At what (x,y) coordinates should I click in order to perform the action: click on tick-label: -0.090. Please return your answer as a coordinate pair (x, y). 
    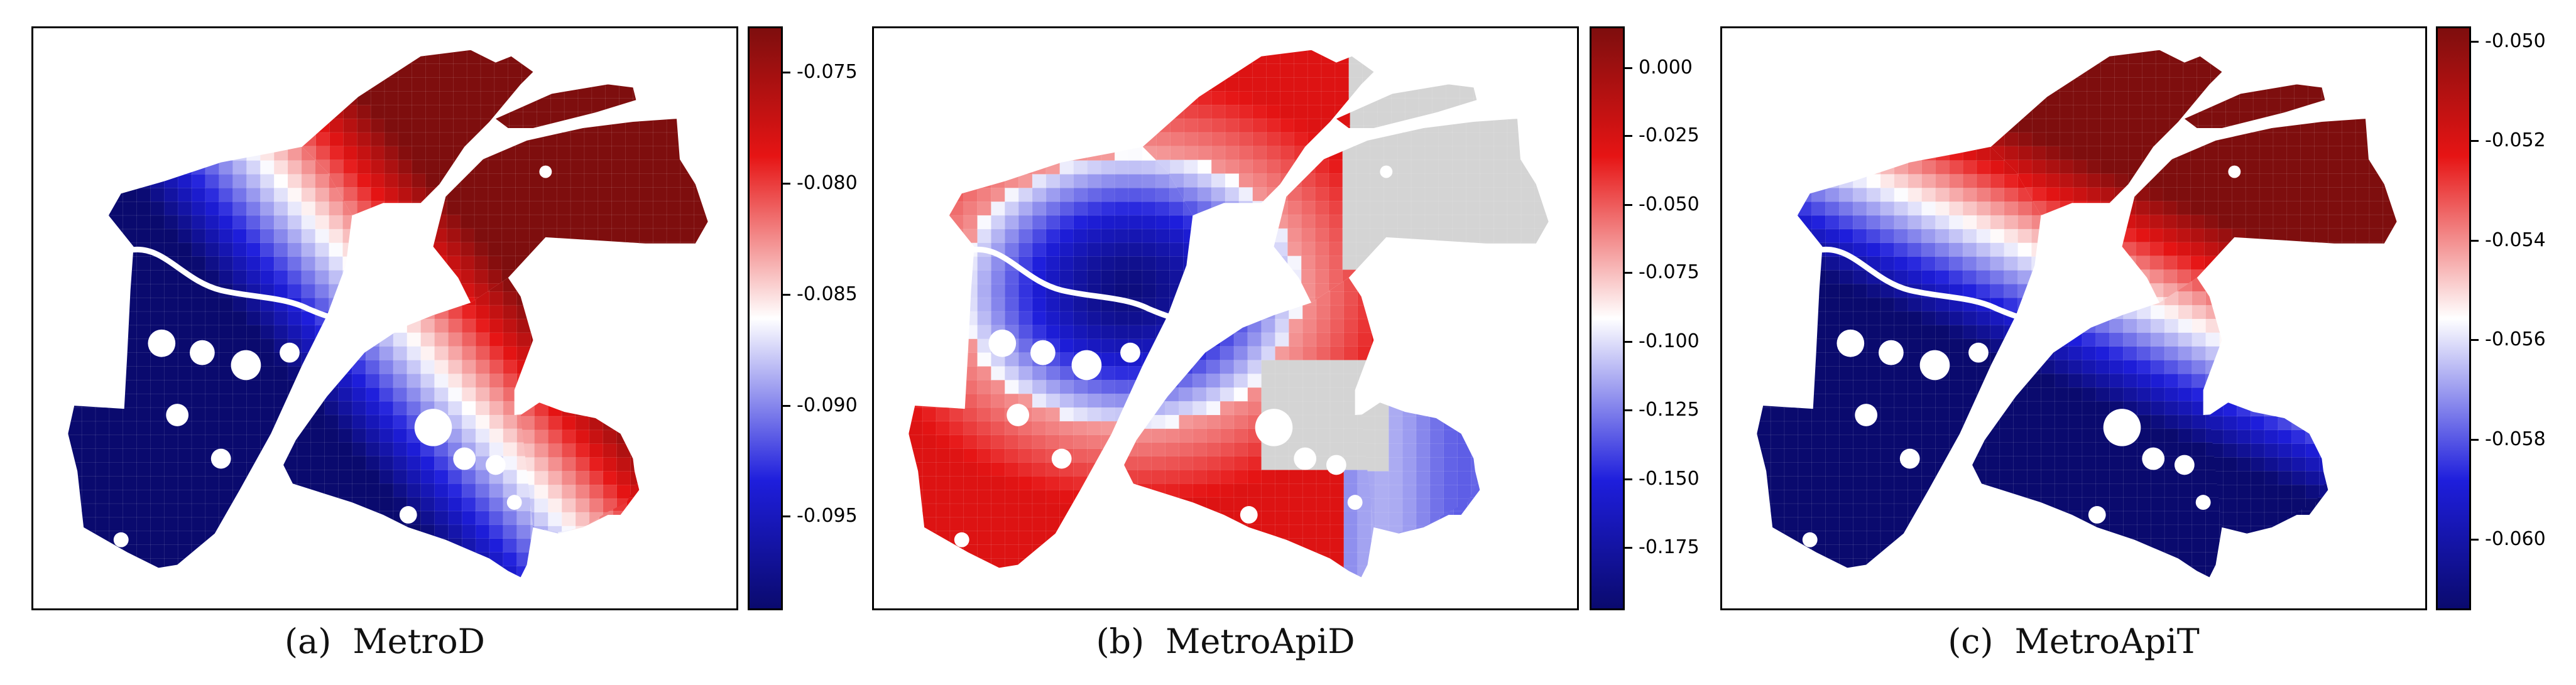
    Looking at the image, I should click on (828, 405).